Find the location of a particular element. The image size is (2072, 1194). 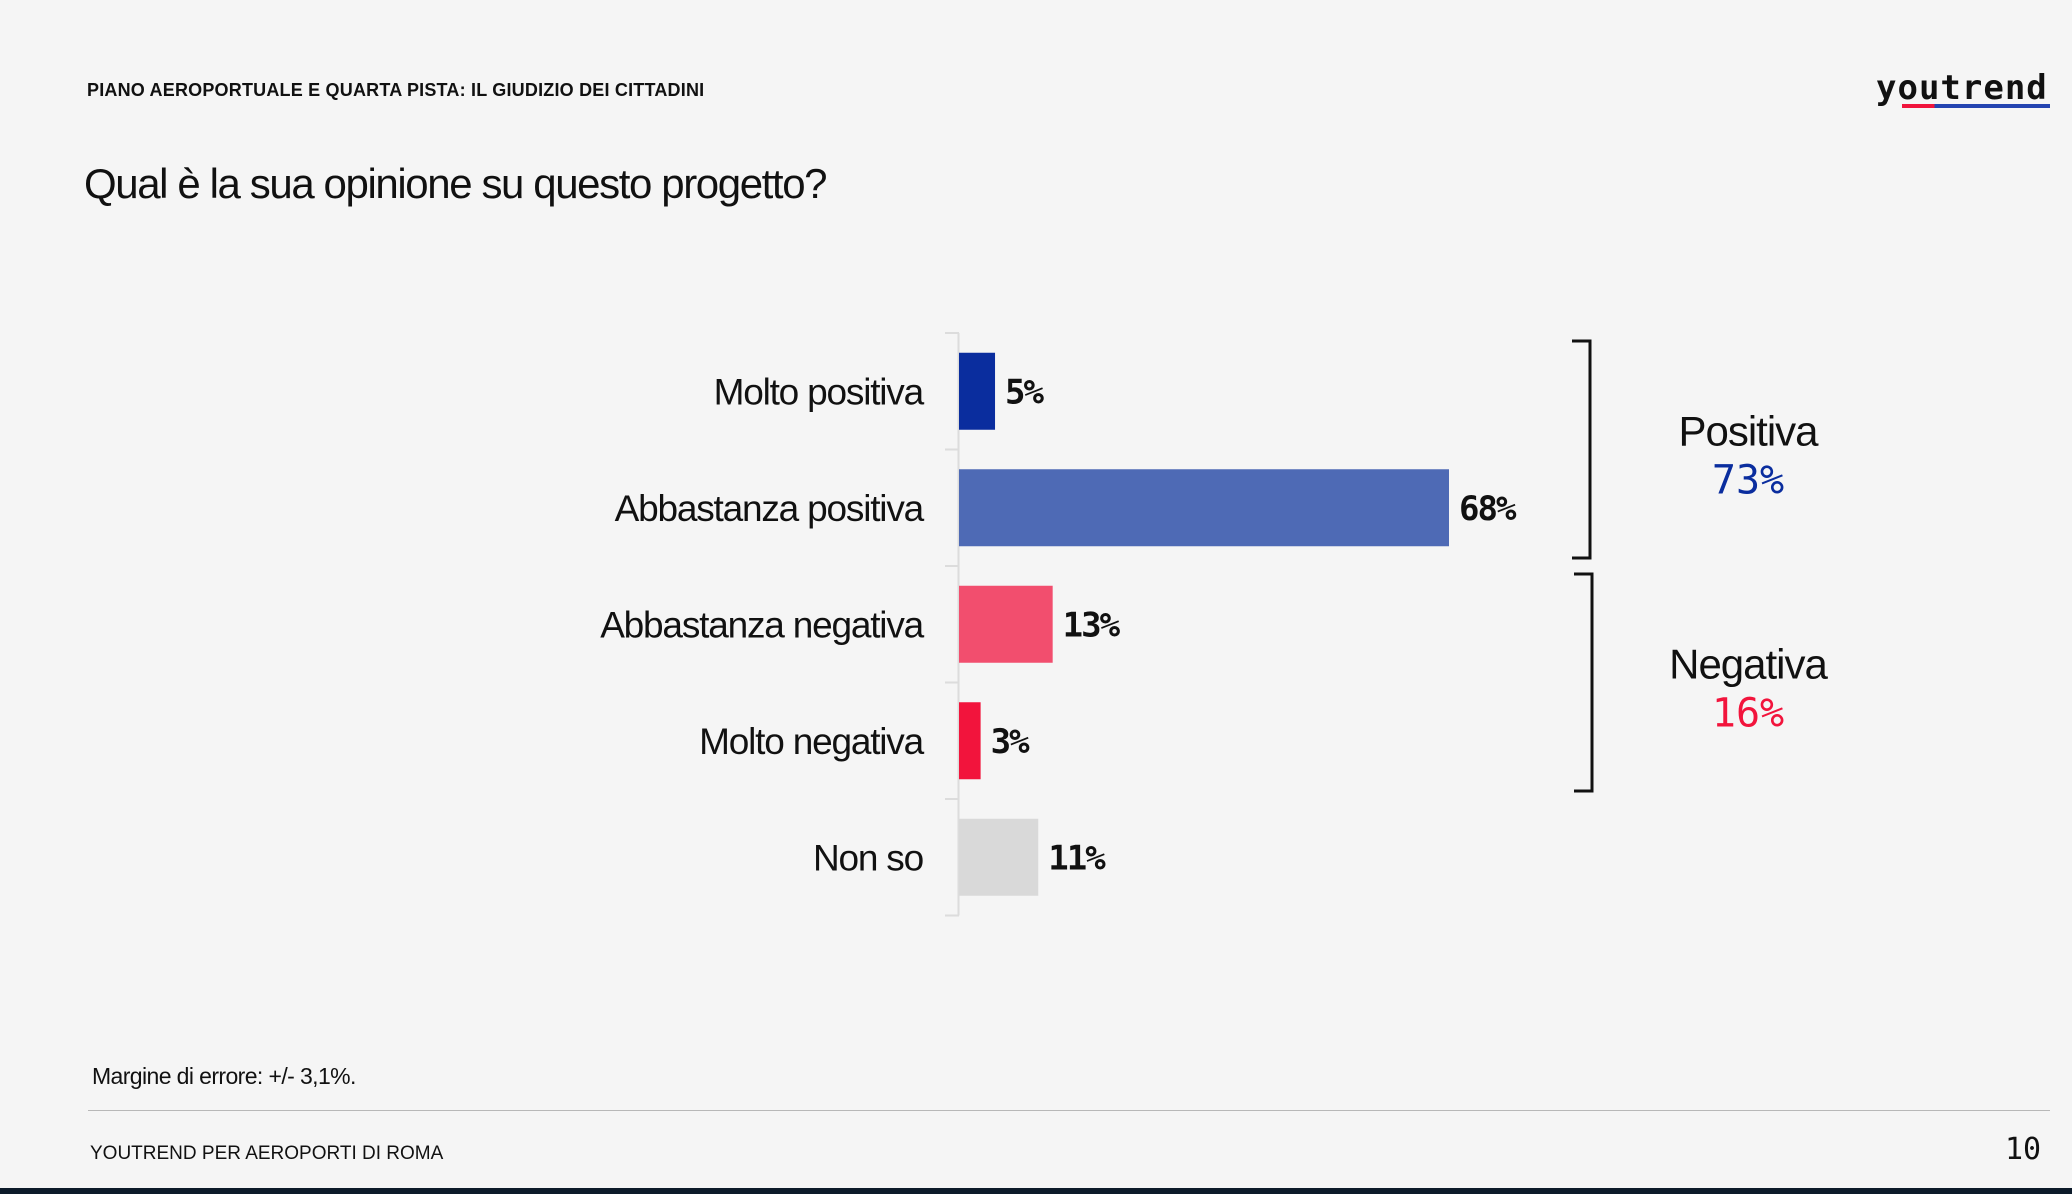

youtrend-logo: youtrend is located at coordinates (1962, 88).